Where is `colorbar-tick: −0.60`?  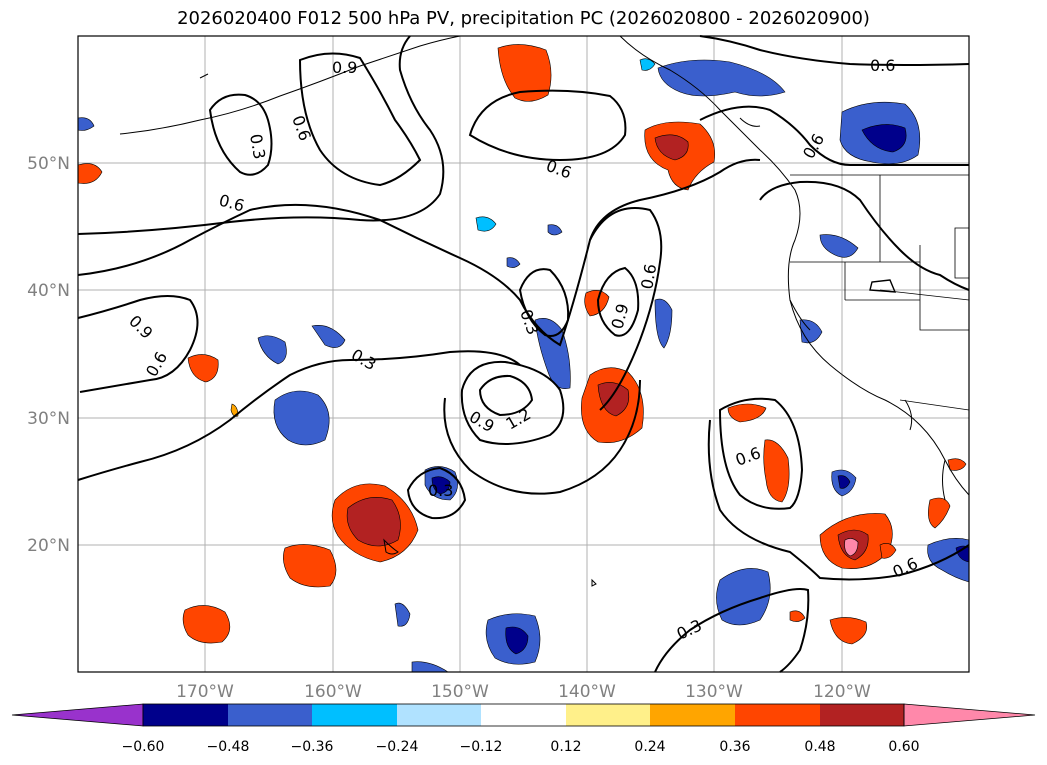 colorbar-tick: −0.60 is located at coordinates (143, 747).